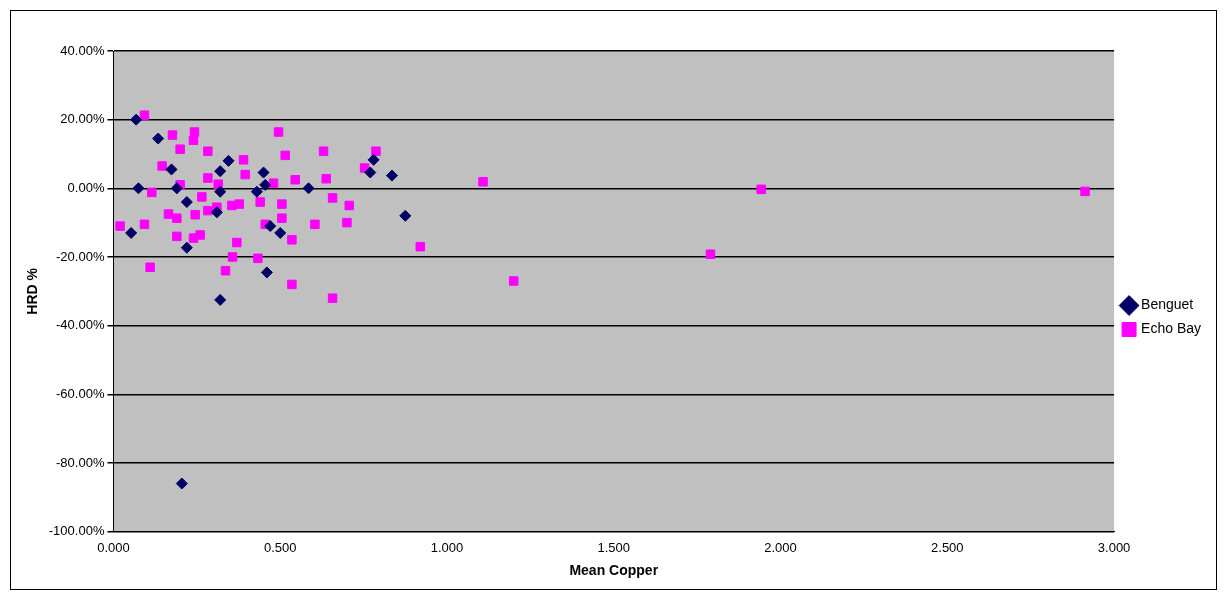 Image resolution: width=1227 pixels, height=594 pixels. I want to click on x-tick-label: 0.500, so click(280, 547).